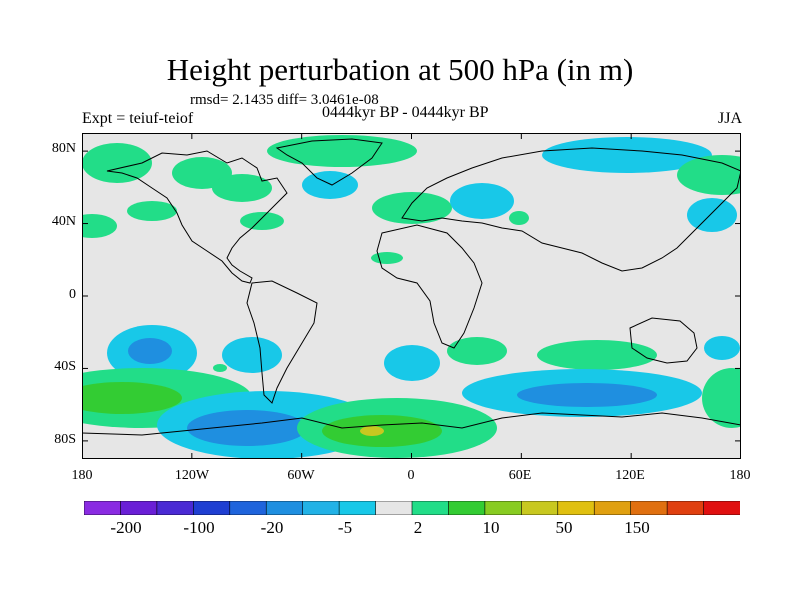  I want to click on lon-label-120w: 120W, so click(192, 475).